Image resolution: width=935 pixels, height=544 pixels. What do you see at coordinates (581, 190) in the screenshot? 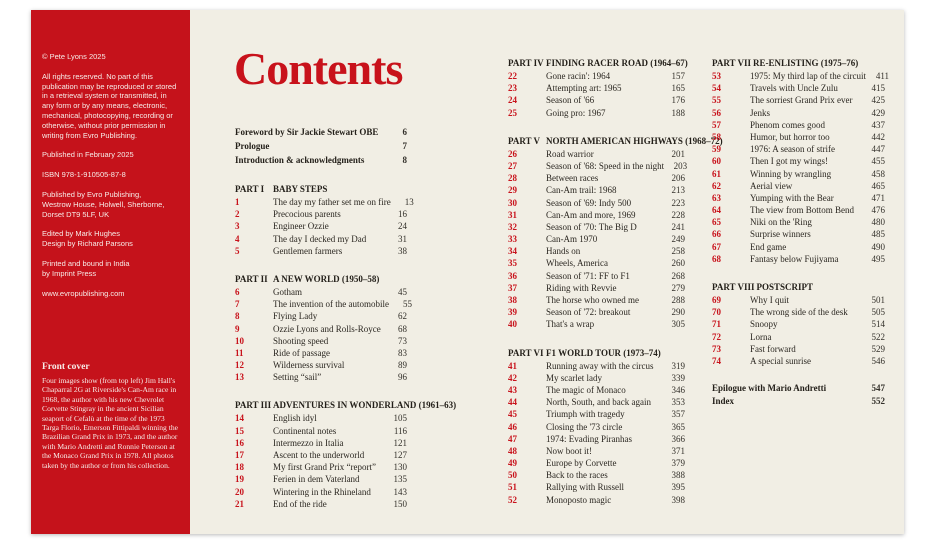
I see `chapter-title: Can-Am trail: 1968` at bounding box center [581, 190].